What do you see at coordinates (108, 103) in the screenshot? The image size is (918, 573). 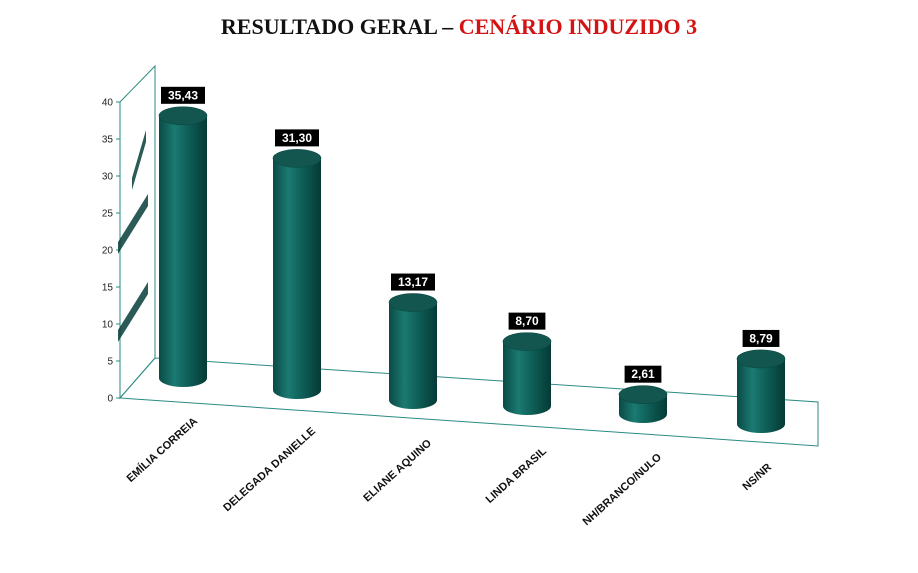 I see `y-tick-label: 40` at bounding box center [108, 103].